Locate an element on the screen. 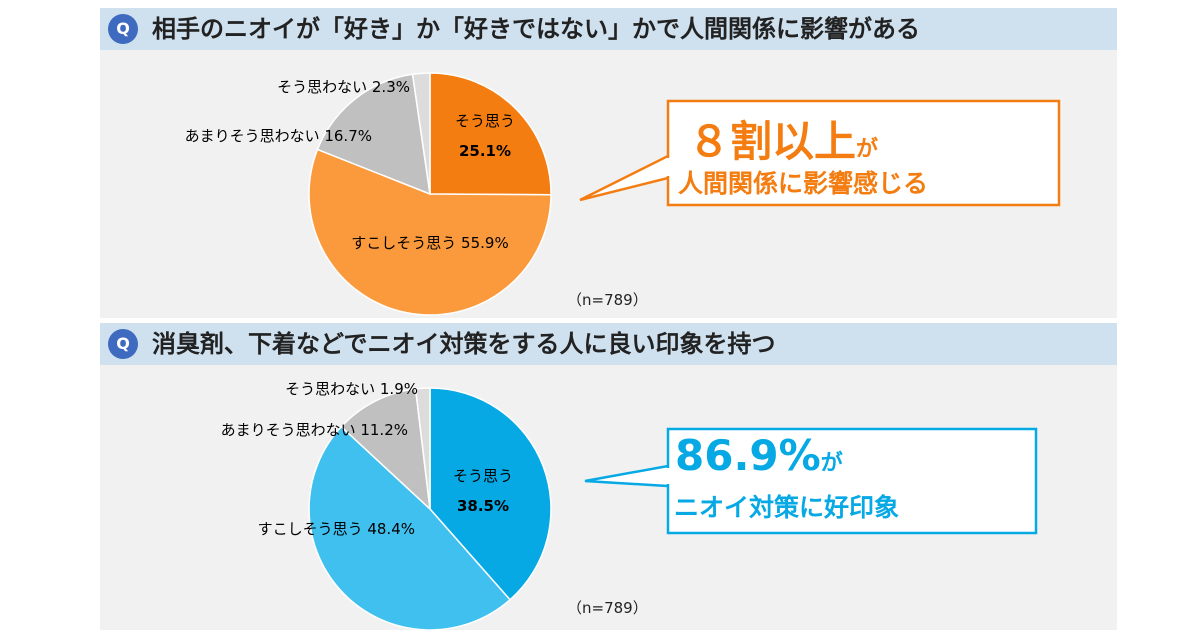 Image resolution: width=1200 pixels, height=630 pixels. label-somewhat-agree: すこしそう思う 48.4% is located at coordinates (336, 529).